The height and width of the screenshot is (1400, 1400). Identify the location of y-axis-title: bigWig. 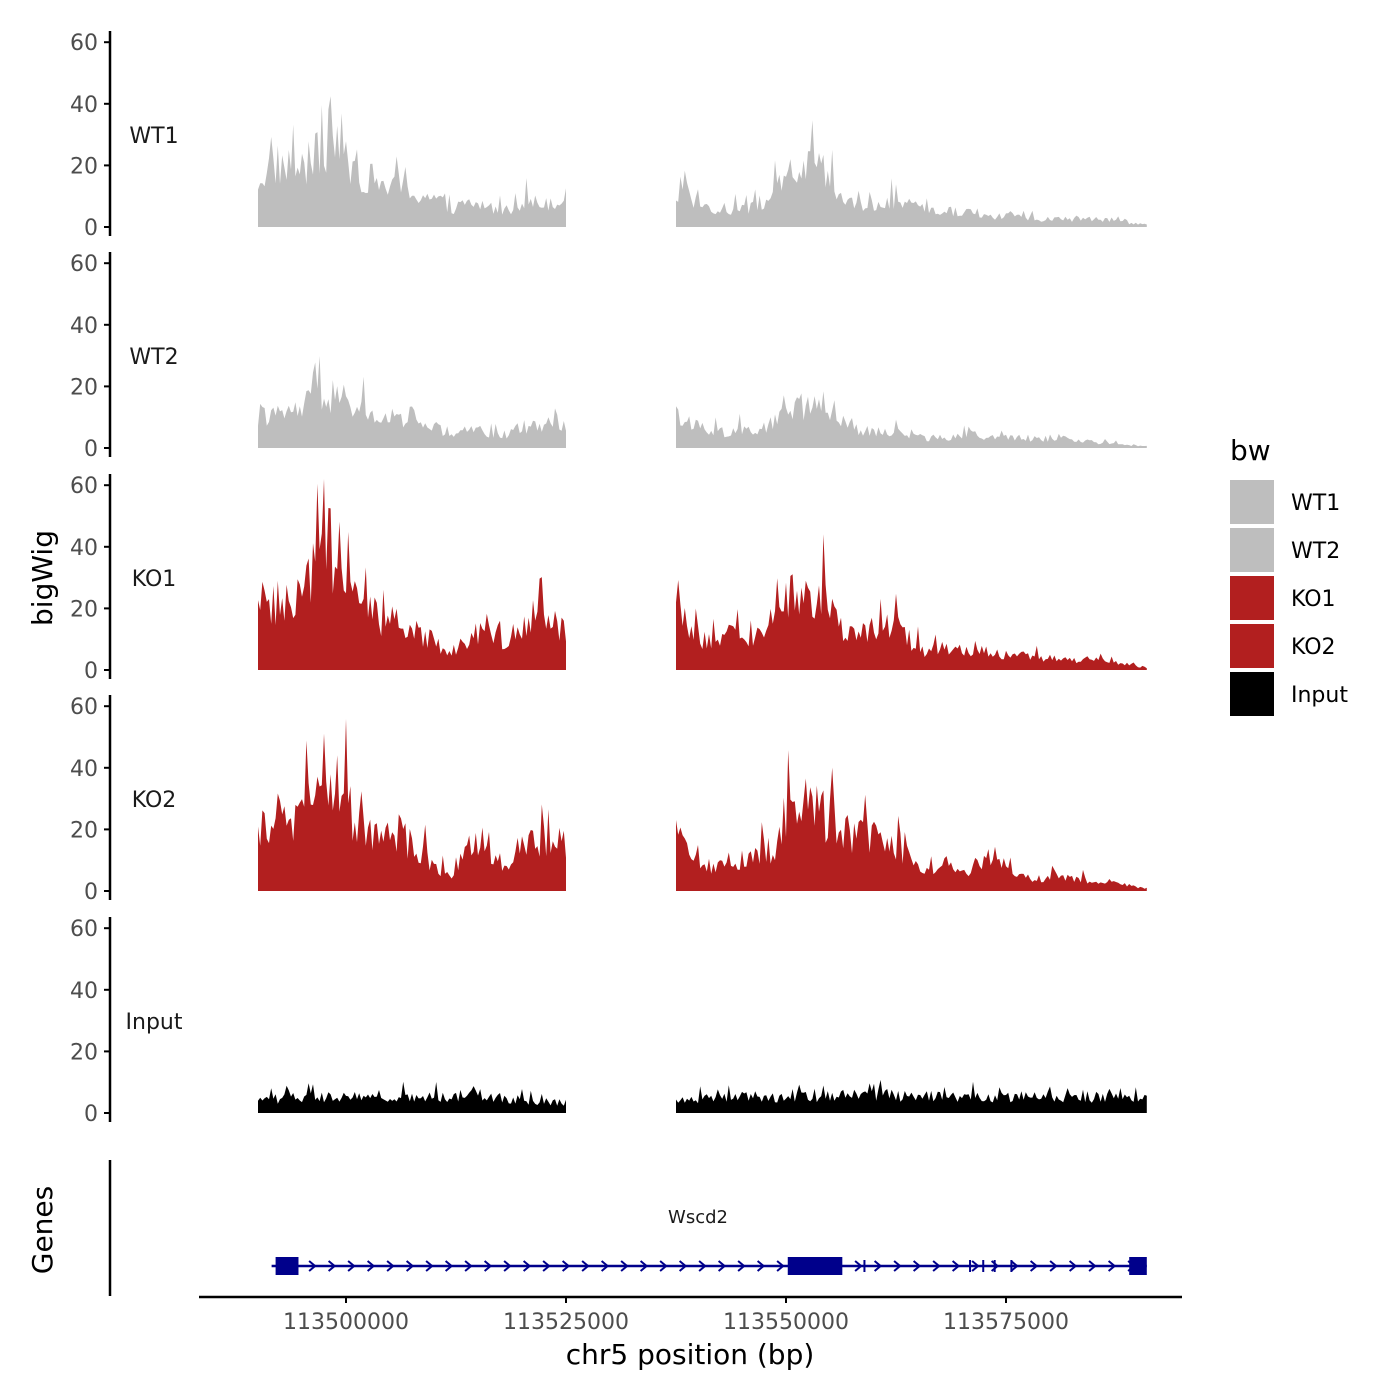
(42, 578).